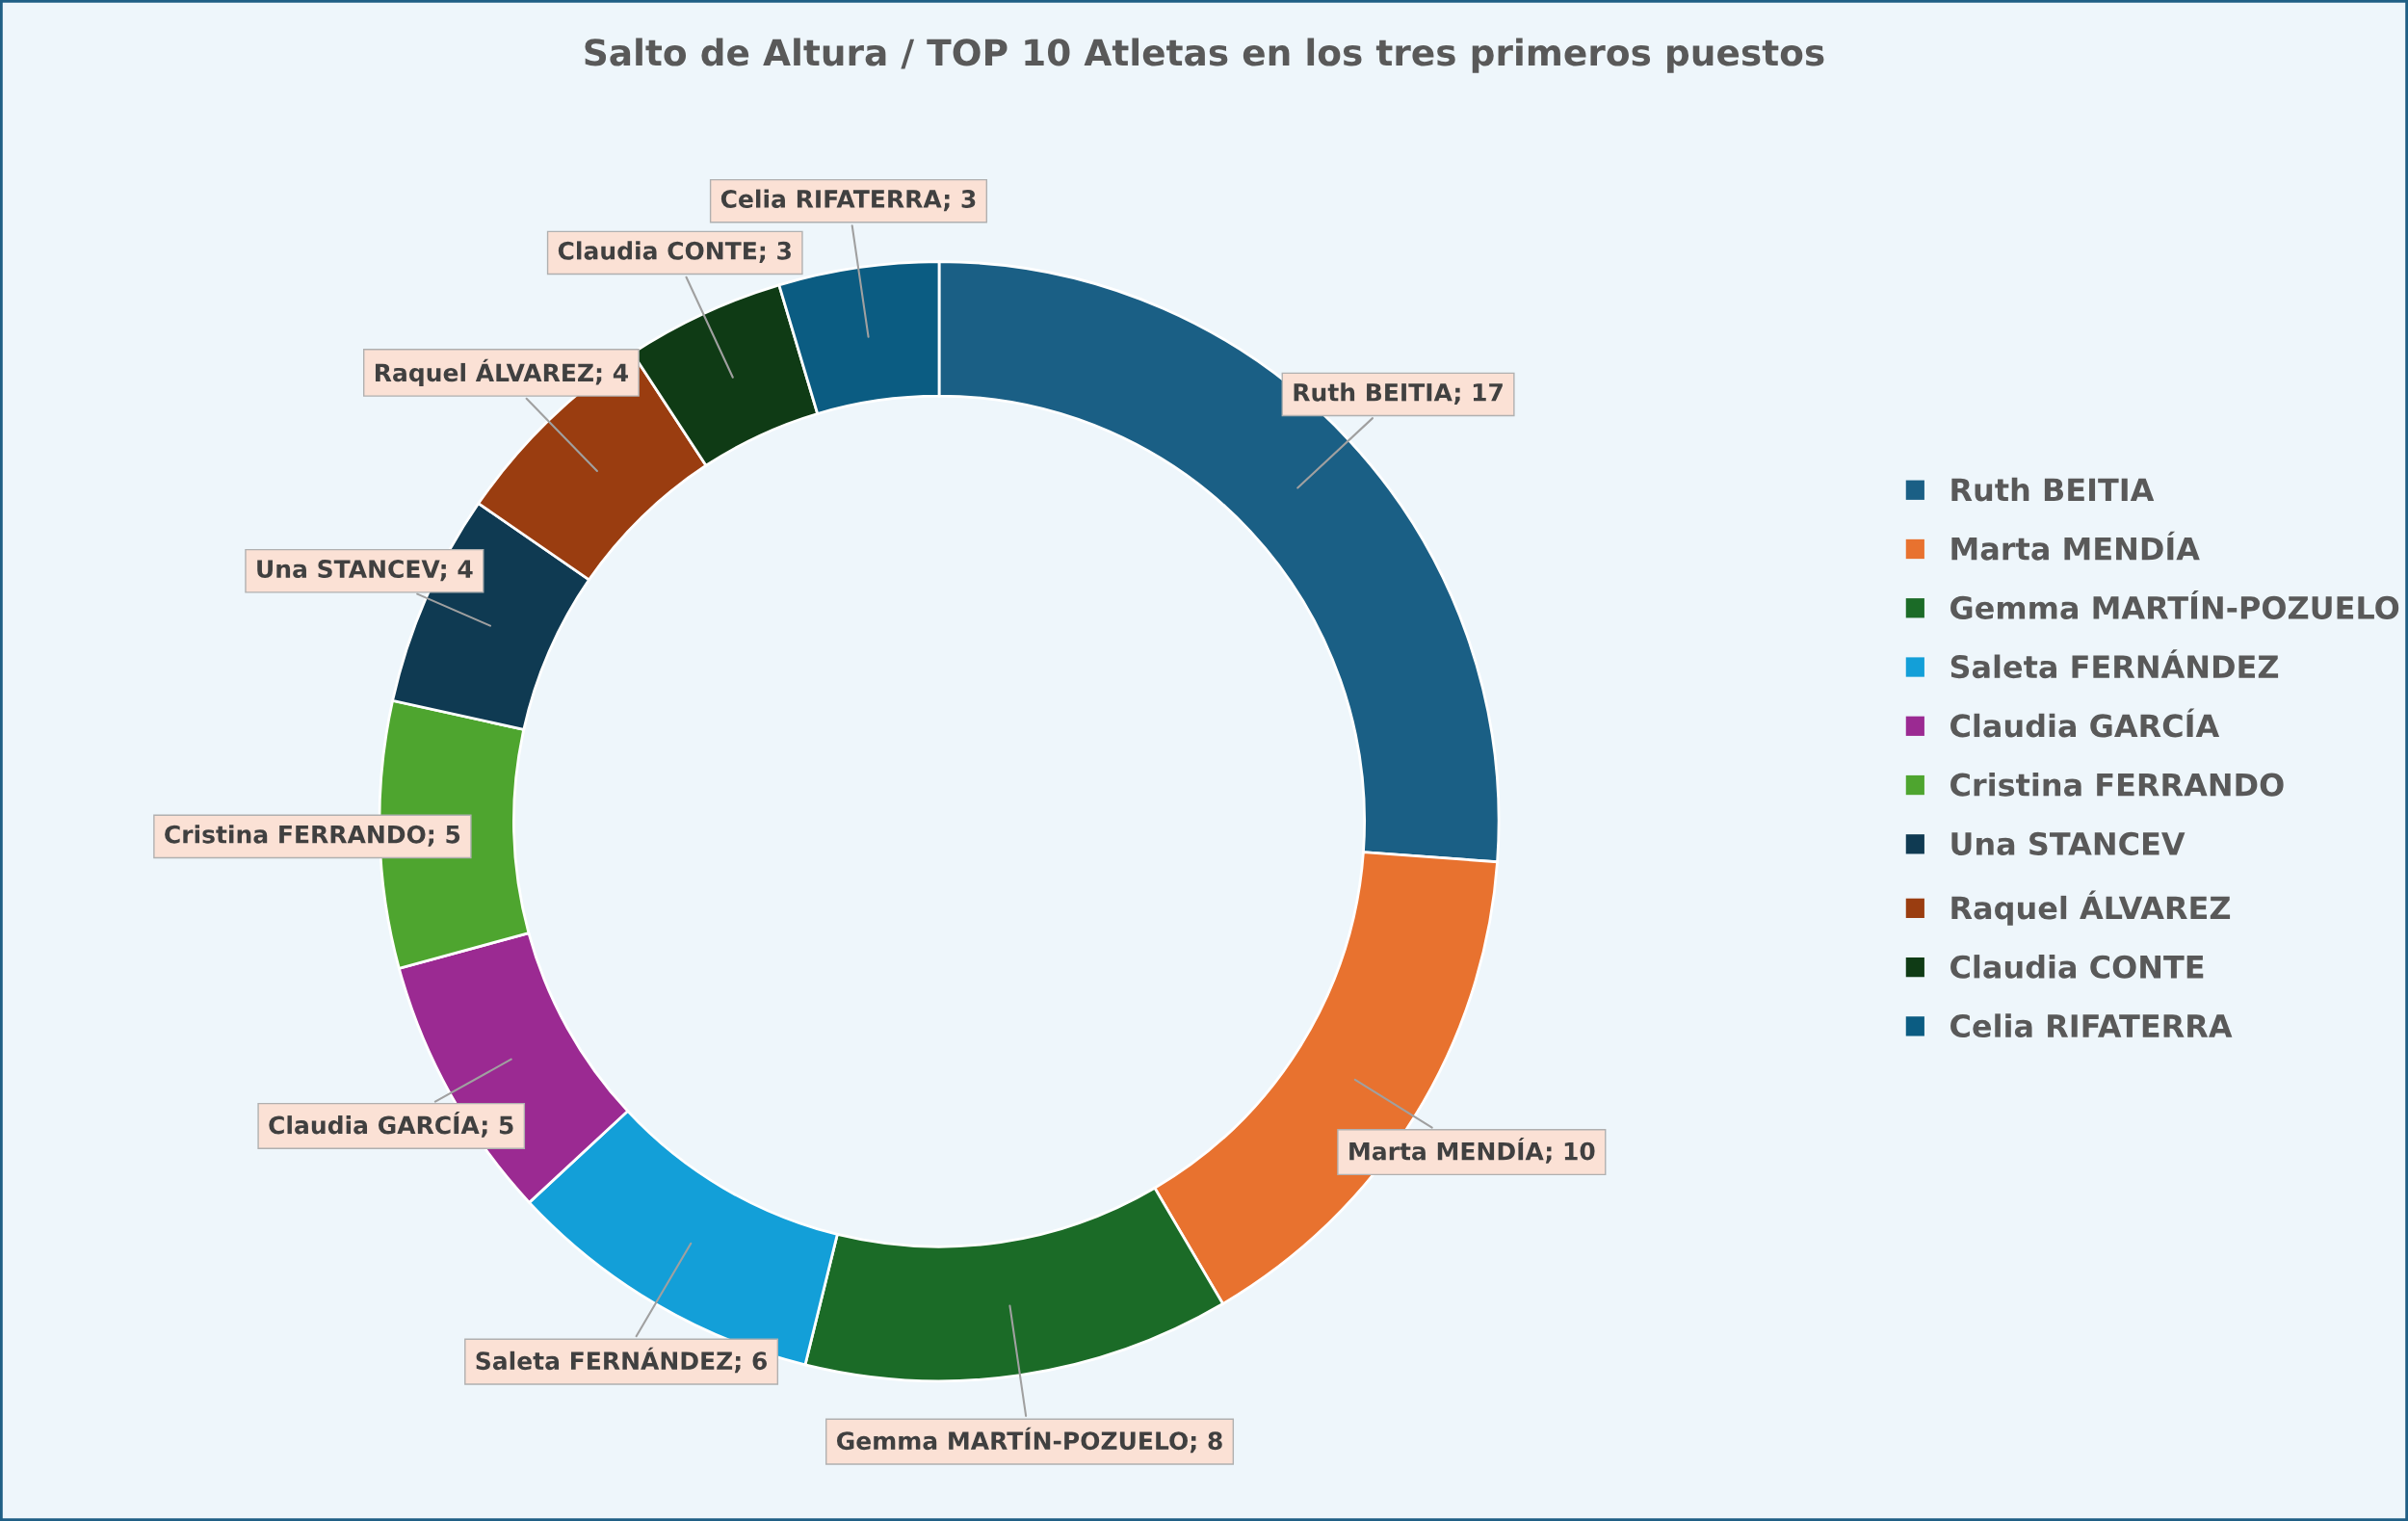 The height and width of the screenshot is (1521, 2408). What do you see at coordinates (312, 836) in the screenshot?
I see `data-label: Cristina FERRANDO; 5` at bounding box center [312, 836].